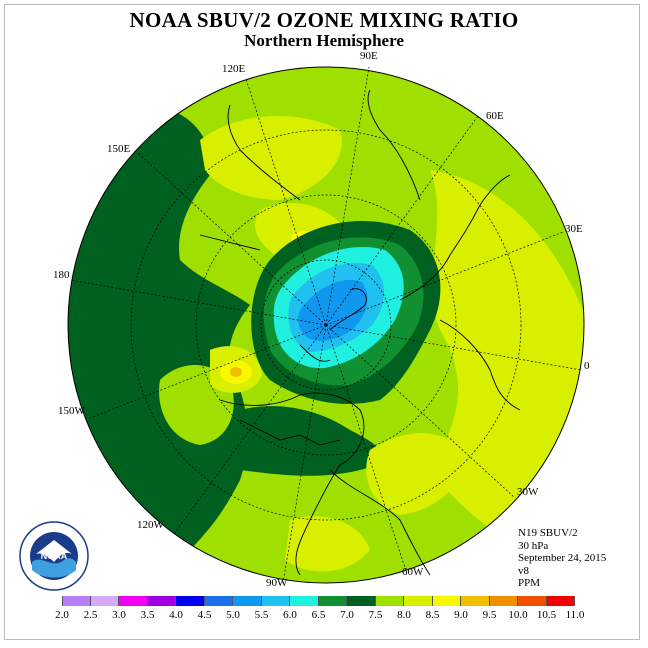 The image size is (648, 648). I want to click on colorbar-tick-label: 7.0, so click(347, 615).